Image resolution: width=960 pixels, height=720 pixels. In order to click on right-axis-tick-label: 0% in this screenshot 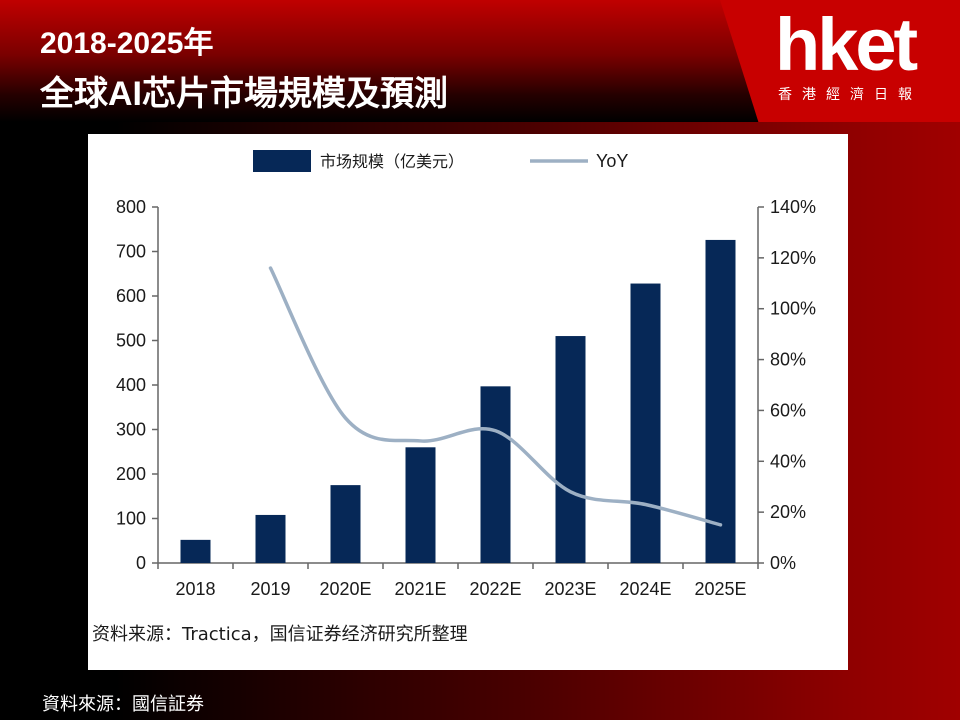, I will do `click(783, 563)`.